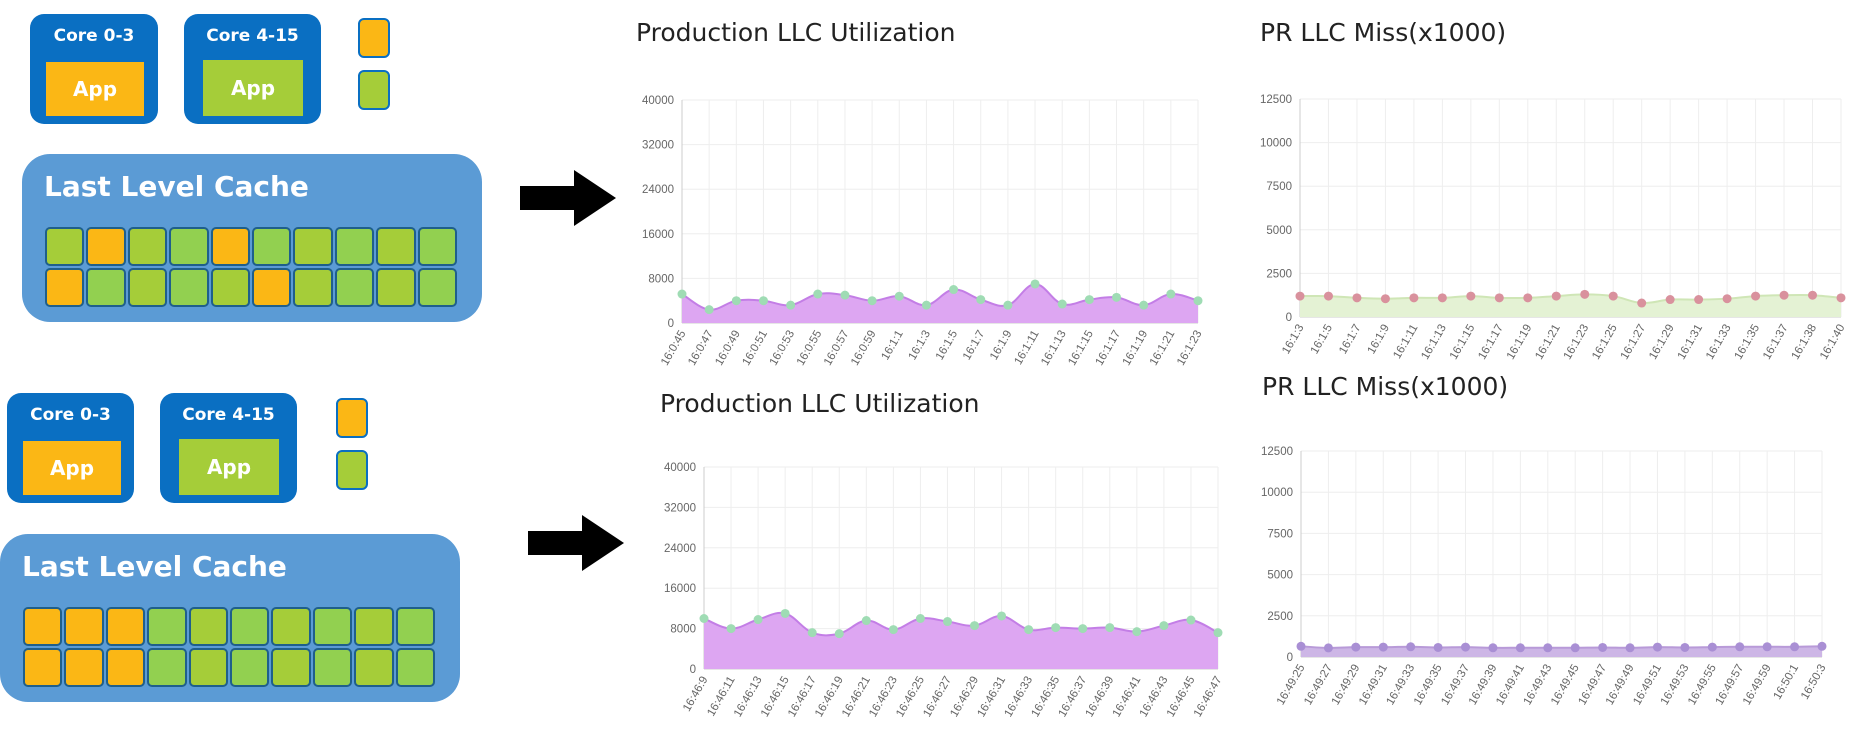  I want to click on series-area, so click(1561, 651).